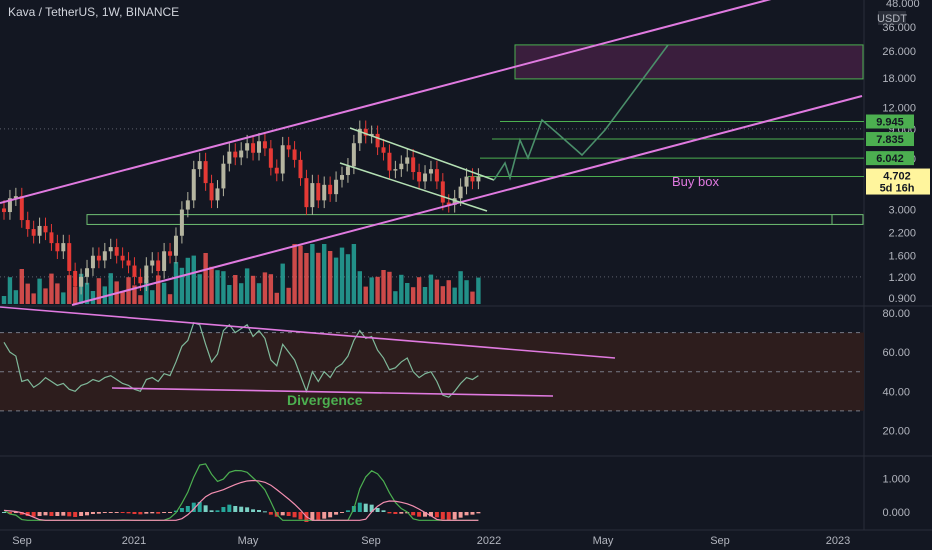  I want to click on target-zone-box, so click(689, 62).